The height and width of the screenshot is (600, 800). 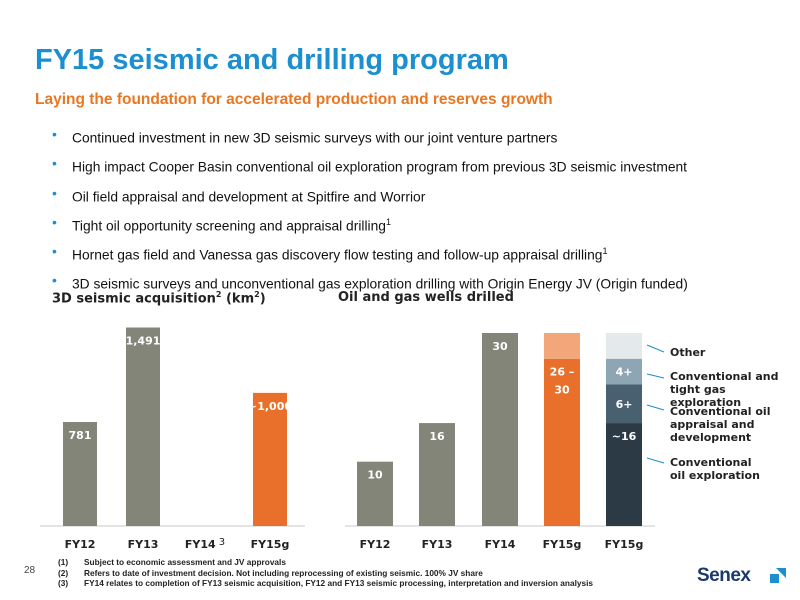 I want to click on wells-range-label: 30, so click(x=562, y=390).